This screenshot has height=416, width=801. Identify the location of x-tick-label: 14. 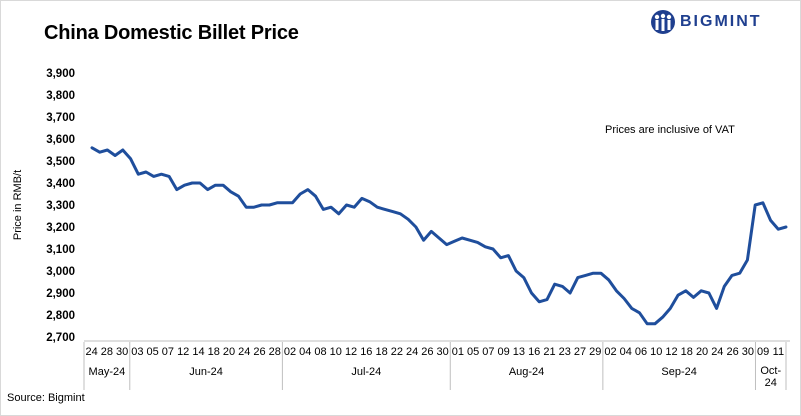
(198, 352).